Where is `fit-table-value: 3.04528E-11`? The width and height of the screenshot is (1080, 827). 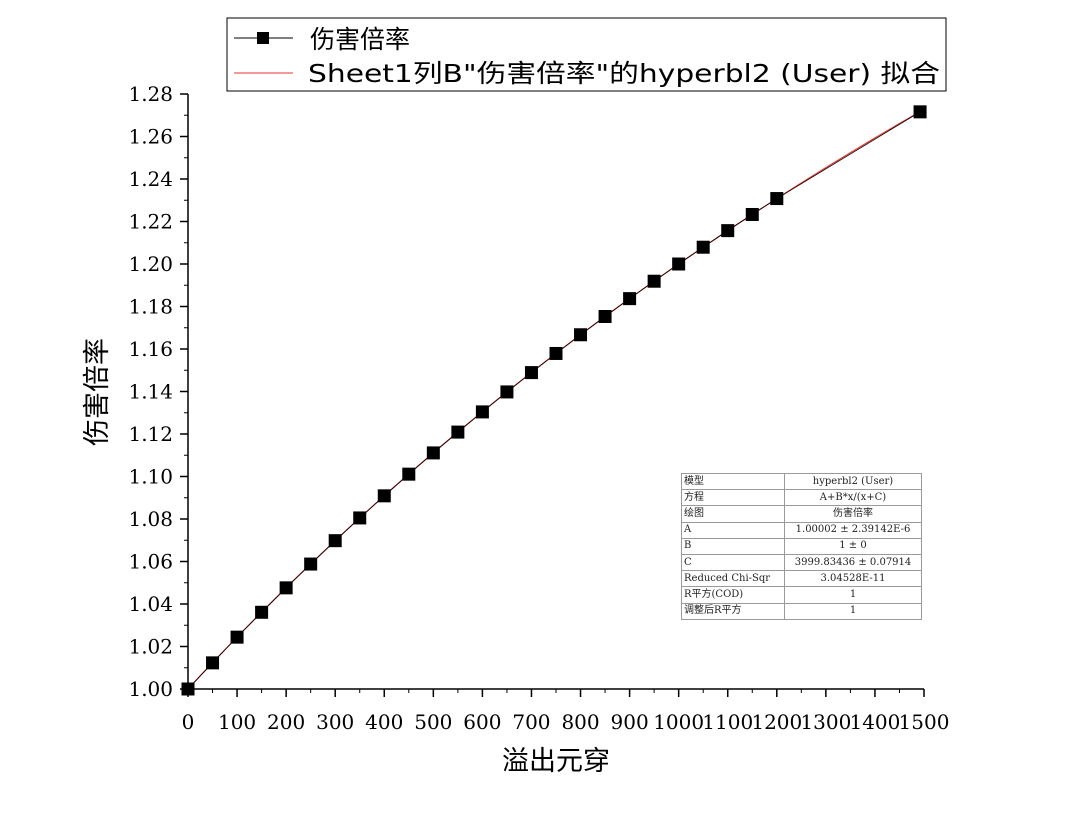
fit-table-value: 3.04528E-11 is located at coordinates (853, 579).